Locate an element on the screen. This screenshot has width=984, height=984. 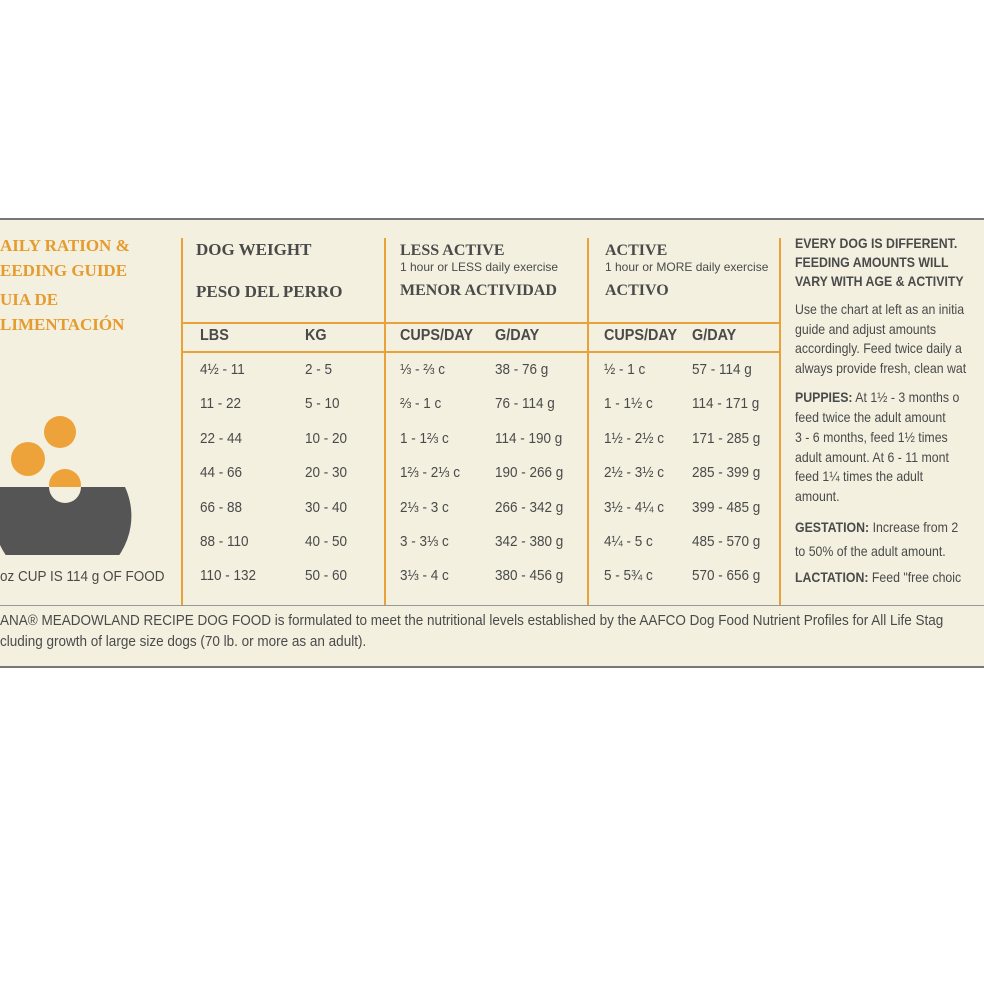
table-cell: 76 - 114 g is located at coordinates (525, 404).